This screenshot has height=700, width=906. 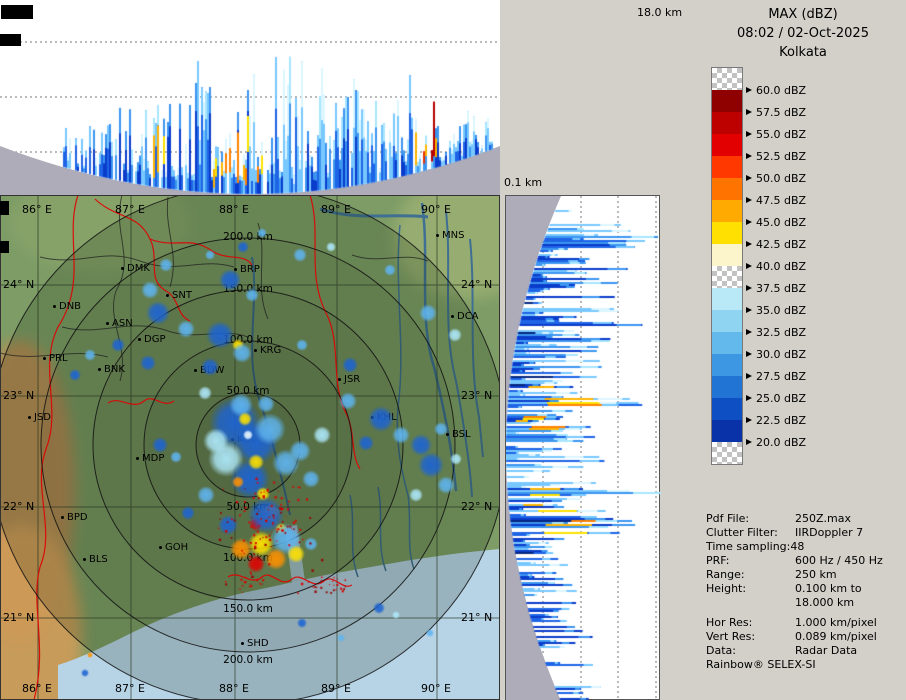 I want to click on metadata-row: Pdf File: 250Z.max, so click(x=805, y=519).